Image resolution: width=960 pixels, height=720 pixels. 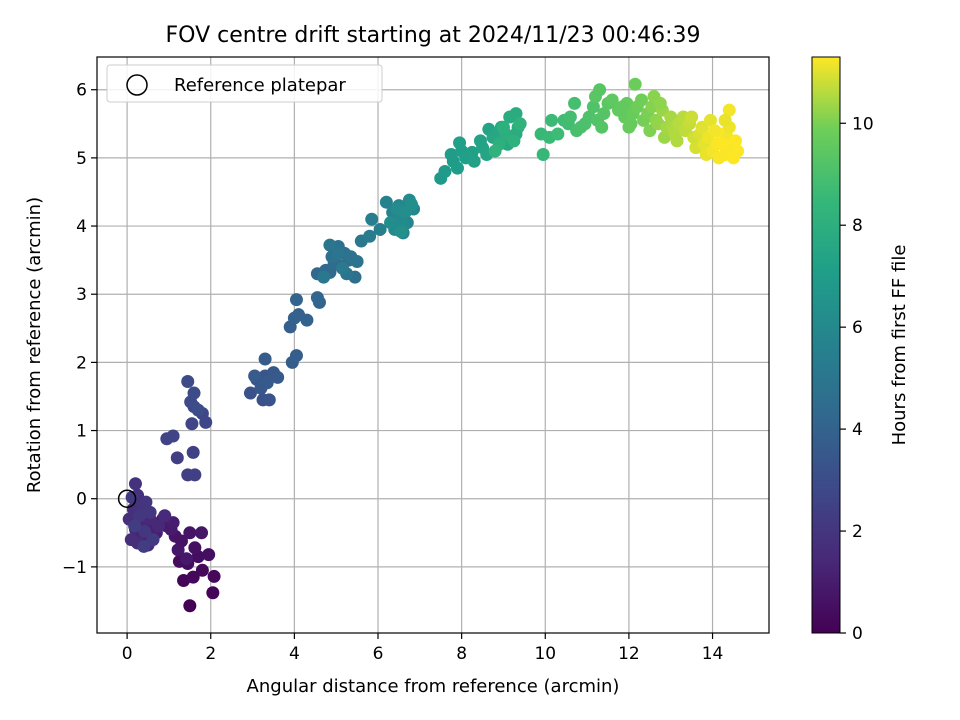 What do you see at coordinates (294, 654) in the screenshot?
I see `x-tick-label: 4` at bounding box center [294, 654].